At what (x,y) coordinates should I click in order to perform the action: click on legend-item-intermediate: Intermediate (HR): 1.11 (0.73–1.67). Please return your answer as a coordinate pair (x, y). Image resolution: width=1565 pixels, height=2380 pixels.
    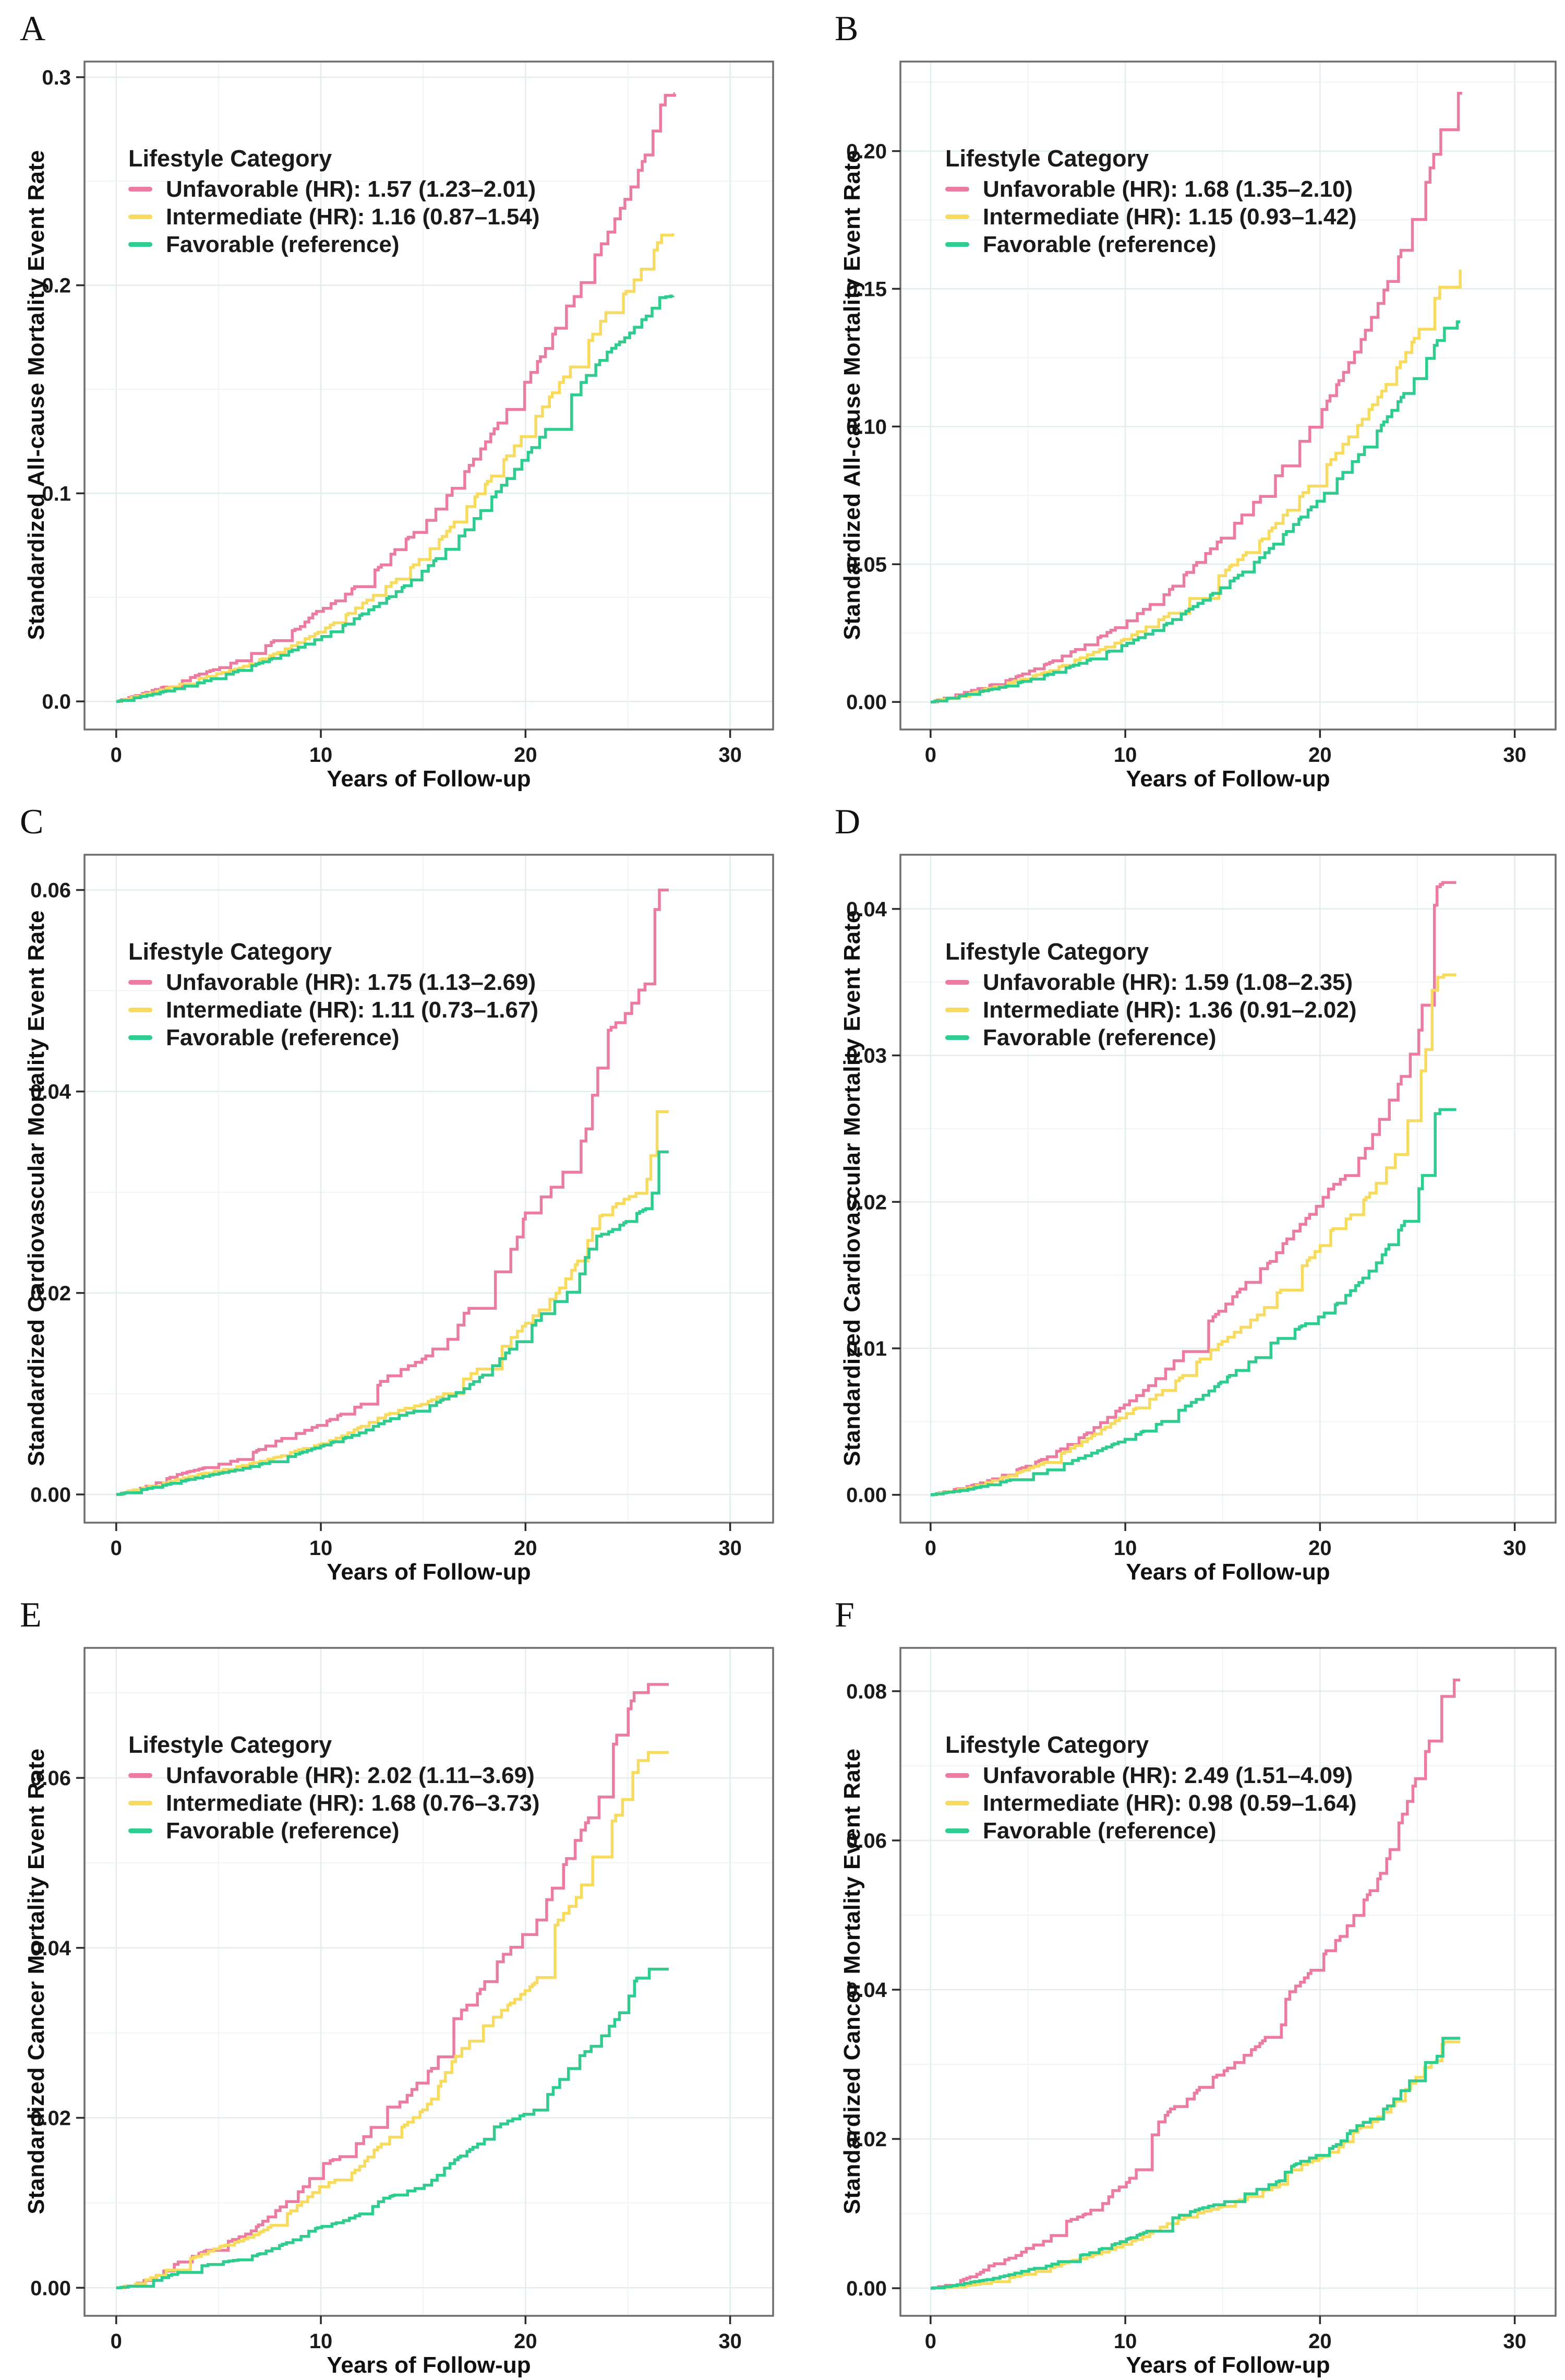
    Looking at the image, I should click on (333, 1010).